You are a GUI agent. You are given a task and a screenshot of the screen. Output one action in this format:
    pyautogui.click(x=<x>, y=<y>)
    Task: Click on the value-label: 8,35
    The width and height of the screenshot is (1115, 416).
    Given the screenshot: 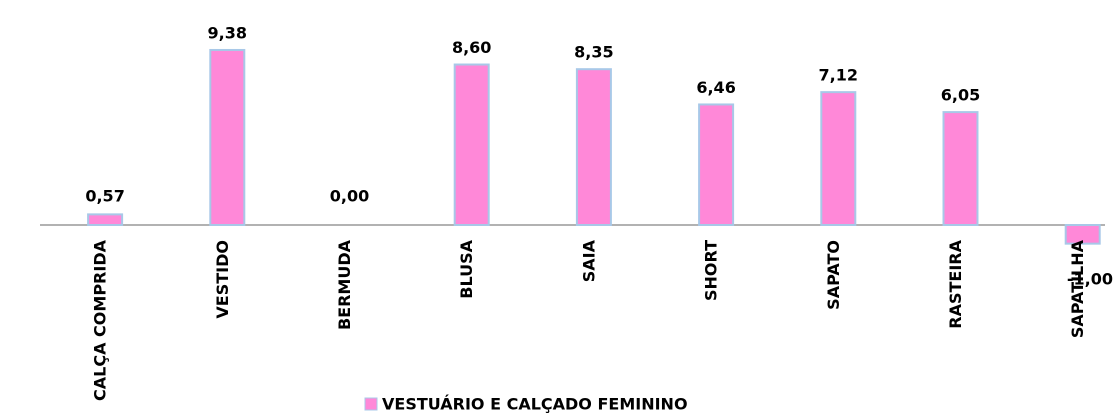 What is the action you would take?
    pyautogui.click(x=593, y=52)
    